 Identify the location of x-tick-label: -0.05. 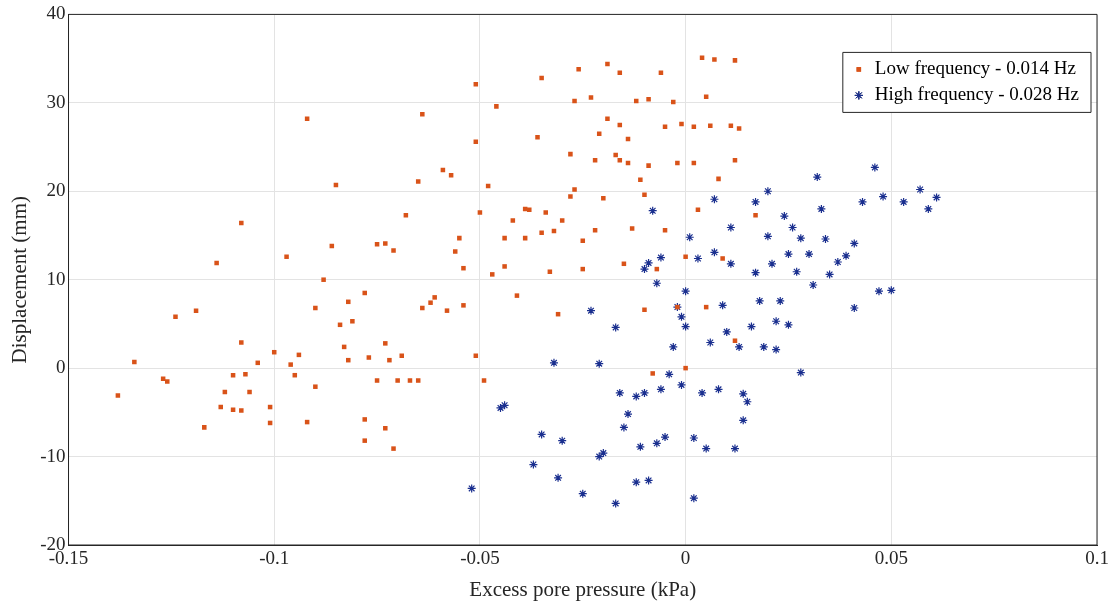
(480, 558).